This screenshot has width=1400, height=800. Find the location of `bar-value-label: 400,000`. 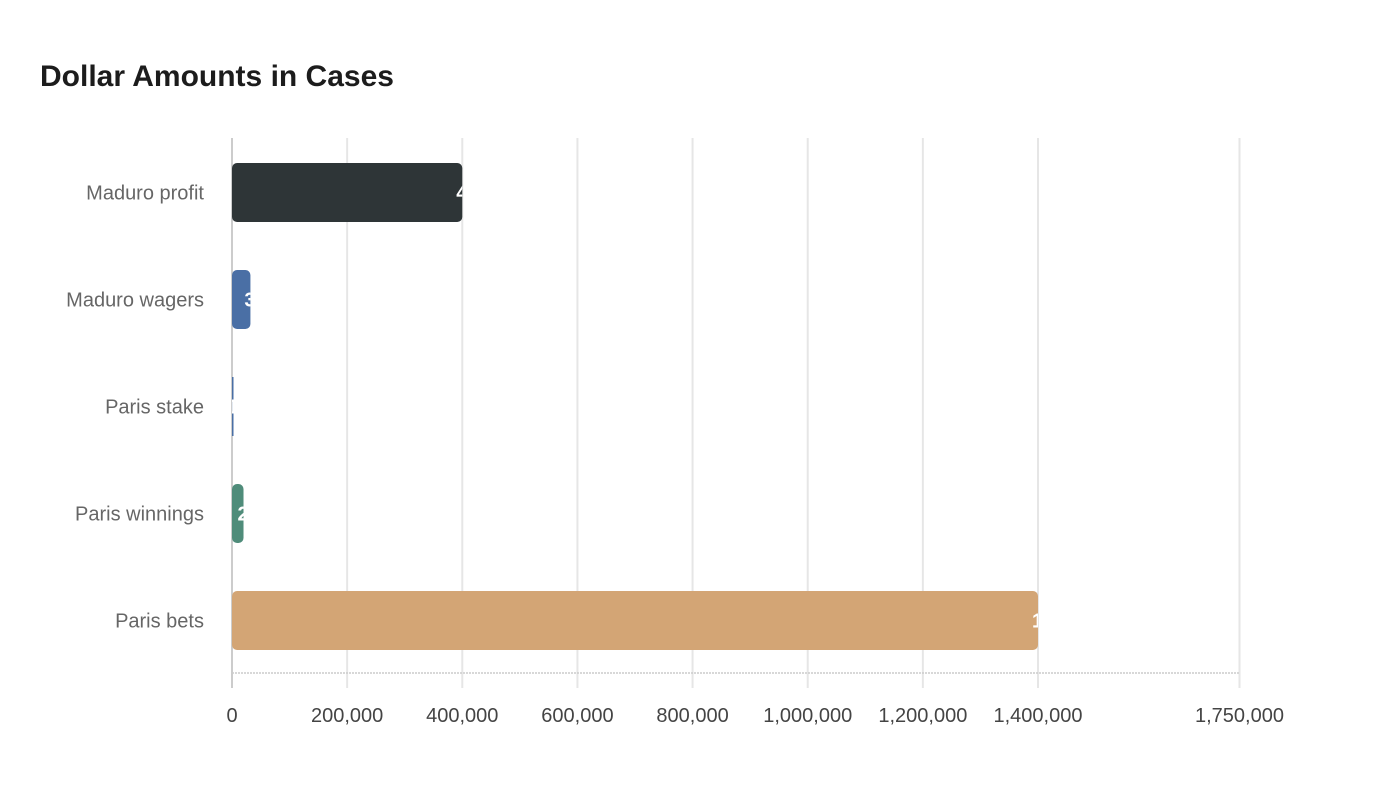

bar-value-label: 400,000 is located at coordinates (492, 194).